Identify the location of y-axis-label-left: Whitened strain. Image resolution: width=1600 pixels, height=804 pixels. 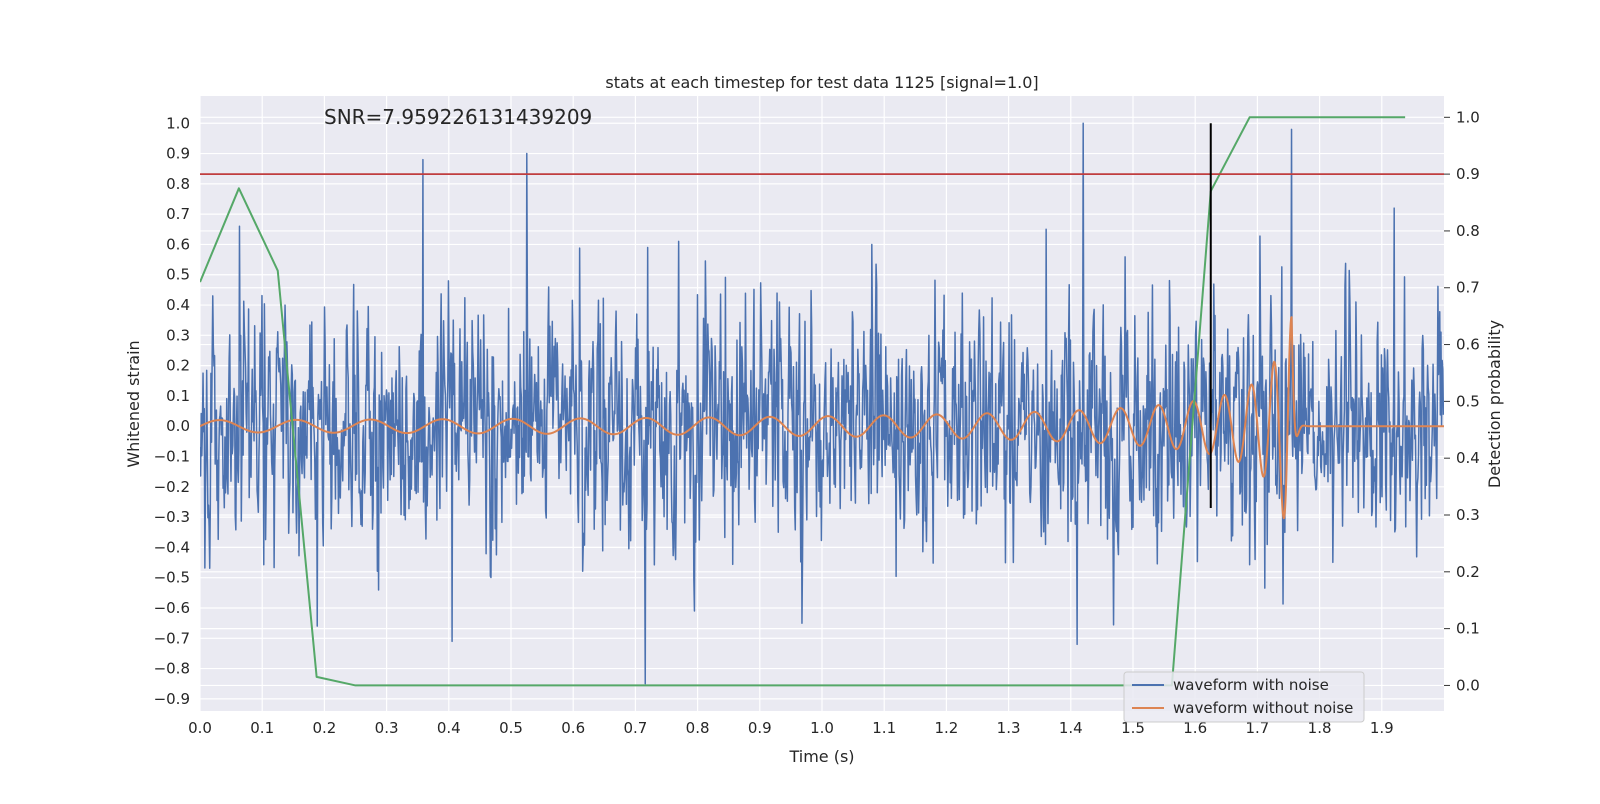
(133, 403).